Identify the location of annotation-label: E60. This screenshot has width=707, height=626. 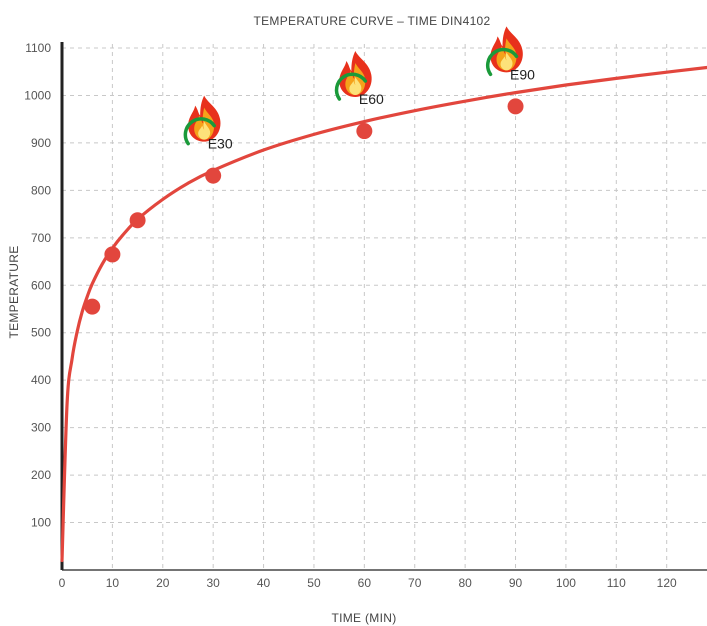
(371, 99).